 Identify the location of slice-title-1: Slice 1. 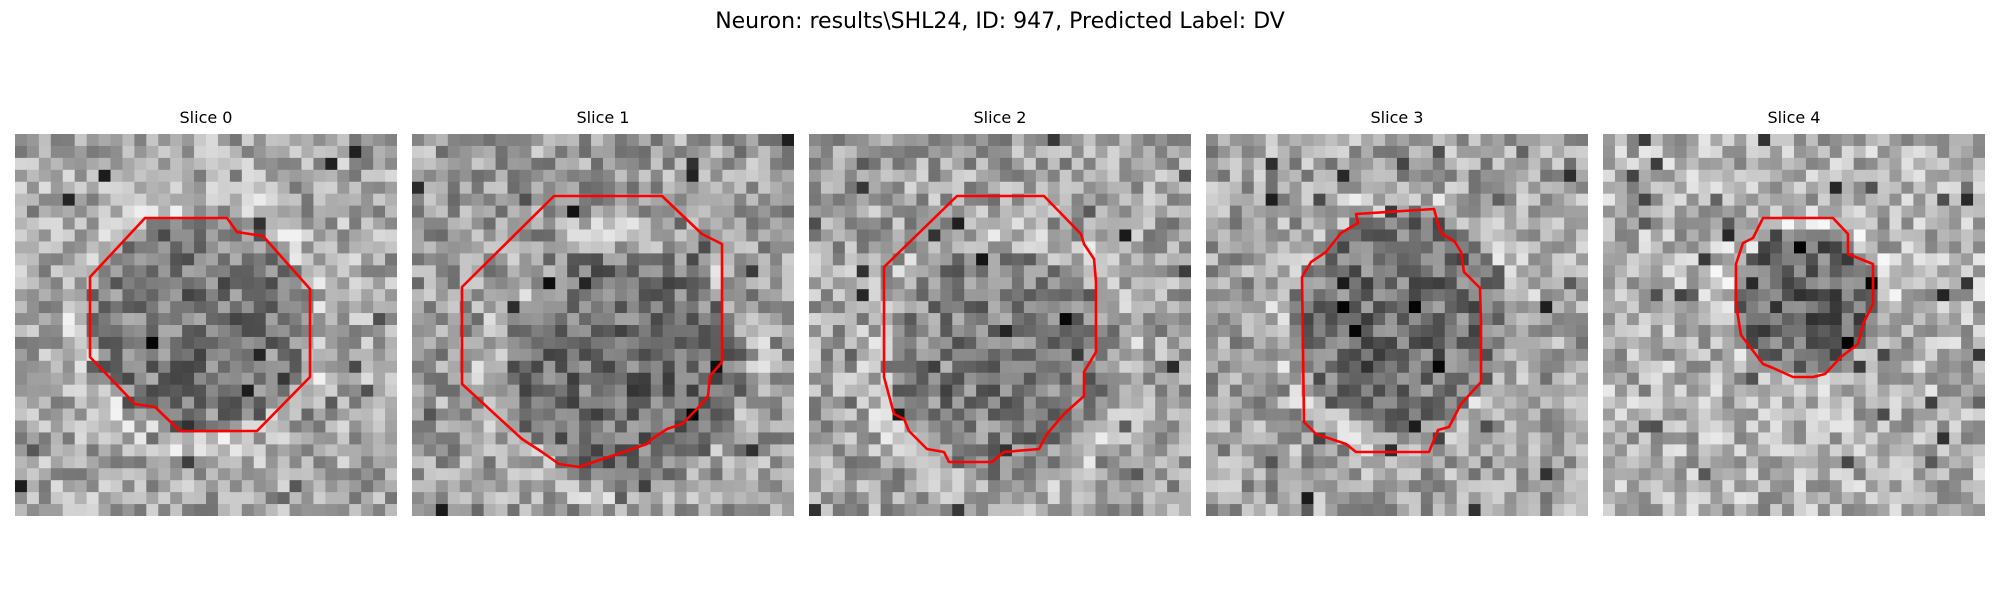
(603, 117).